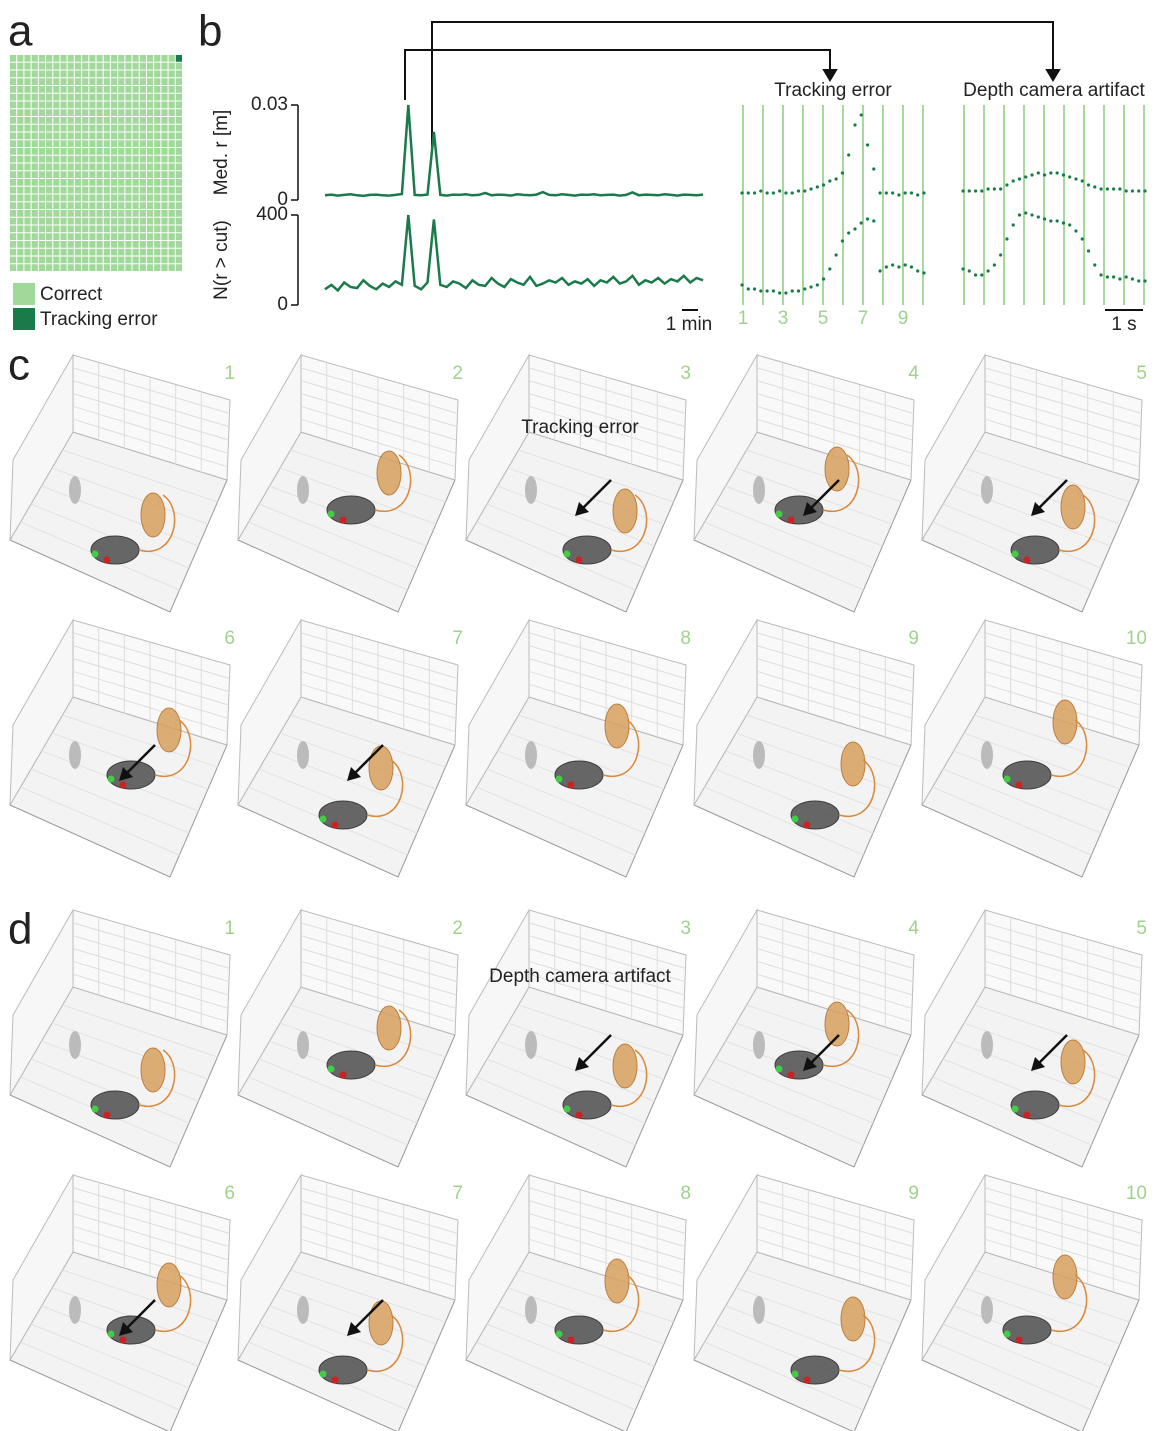 Image resolution: width=1162 pixels, height=1431 pixels. What do you see at coordinates (282, 199) in the screenshot?
I see `y-tick-label: 0` at bounding box center [282, 199].